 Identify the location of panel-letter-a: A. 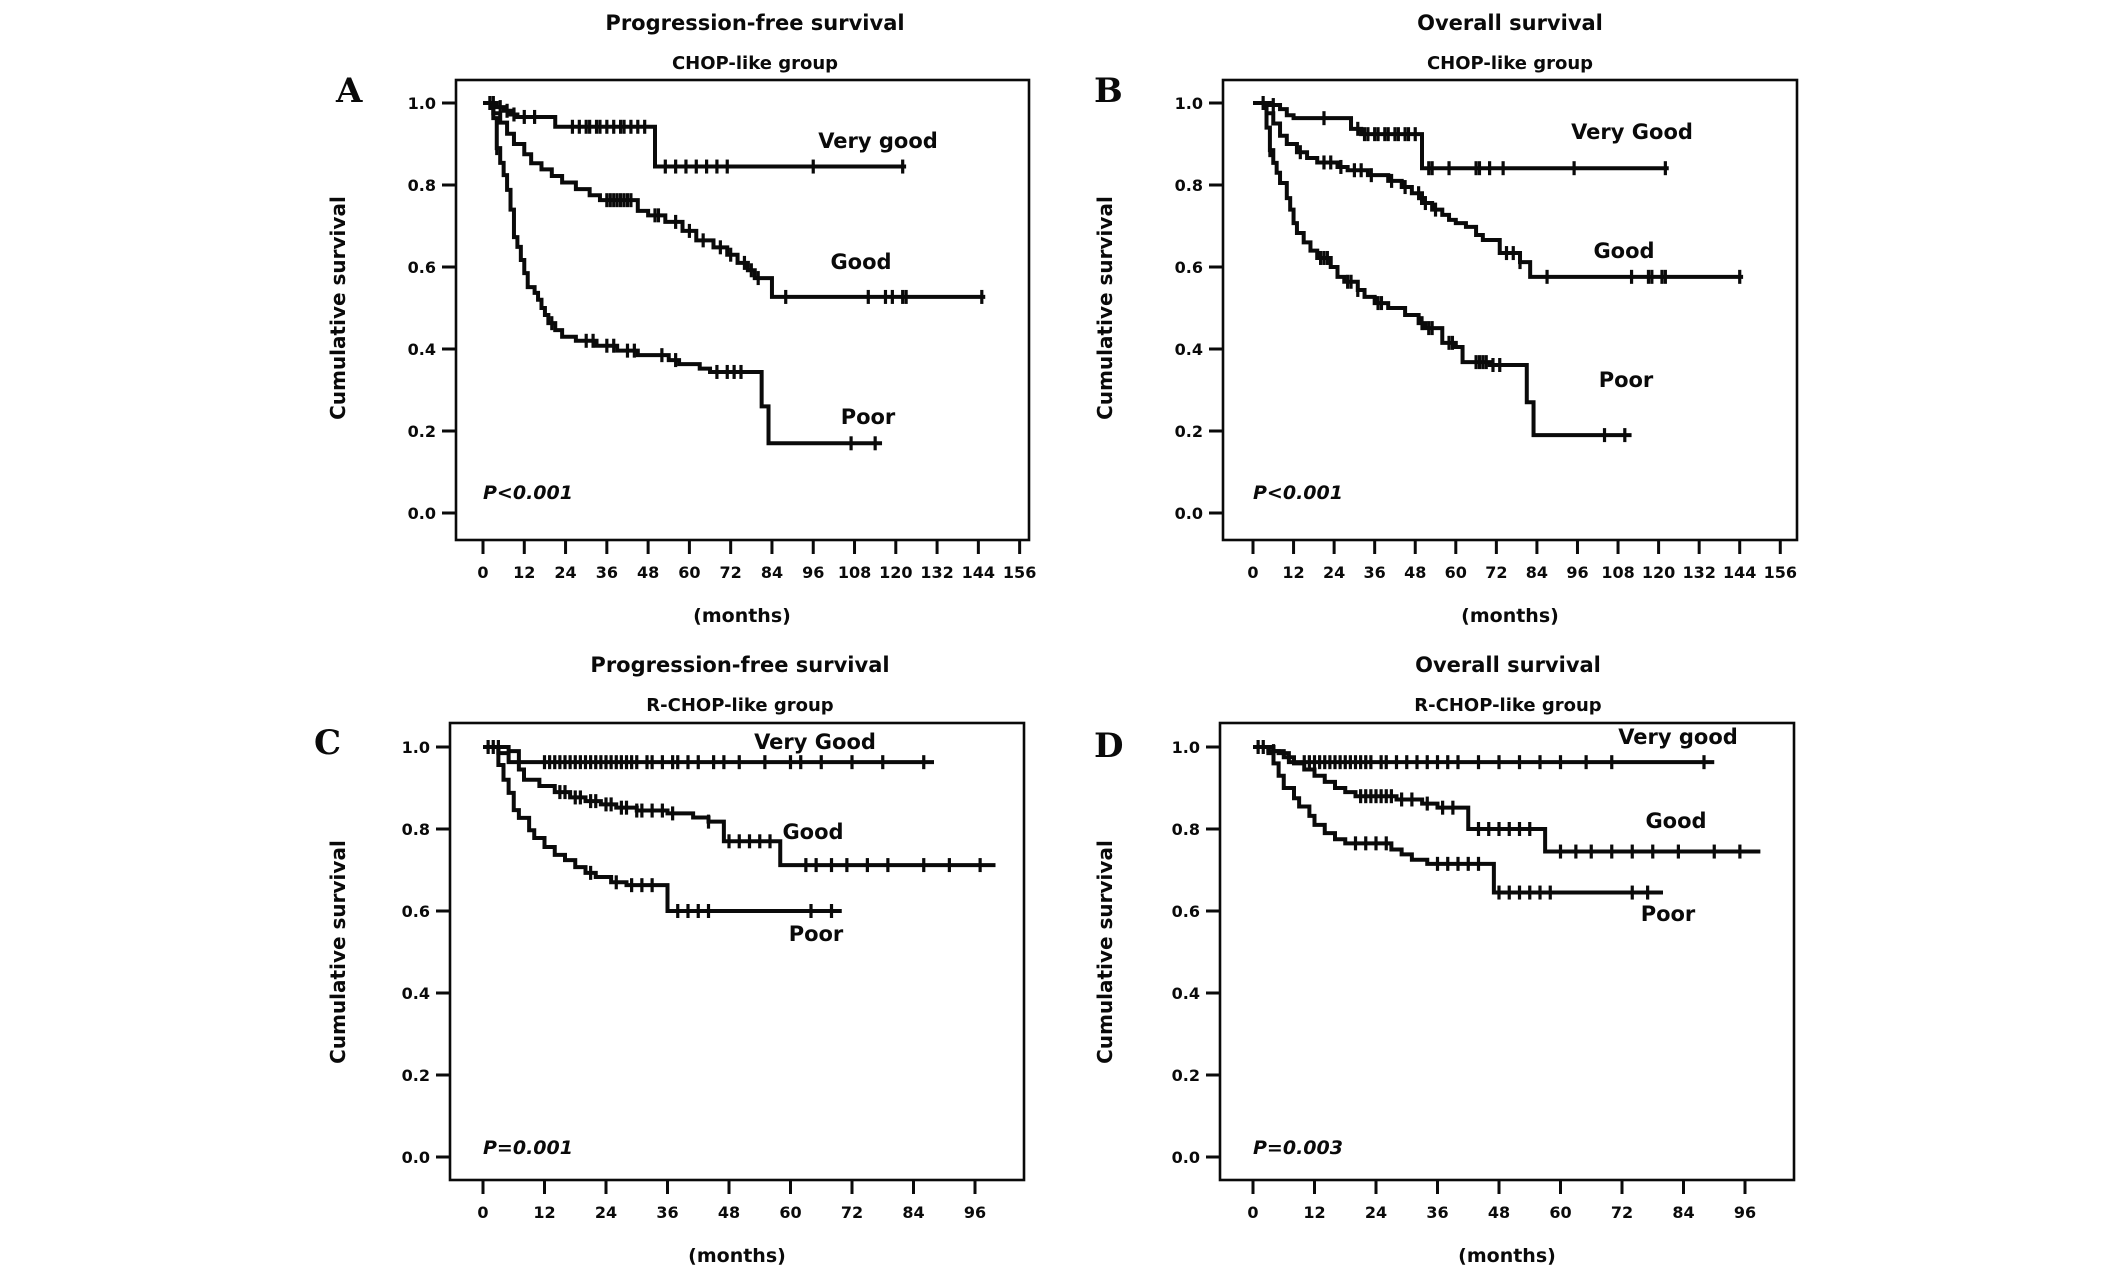
(349, 91).